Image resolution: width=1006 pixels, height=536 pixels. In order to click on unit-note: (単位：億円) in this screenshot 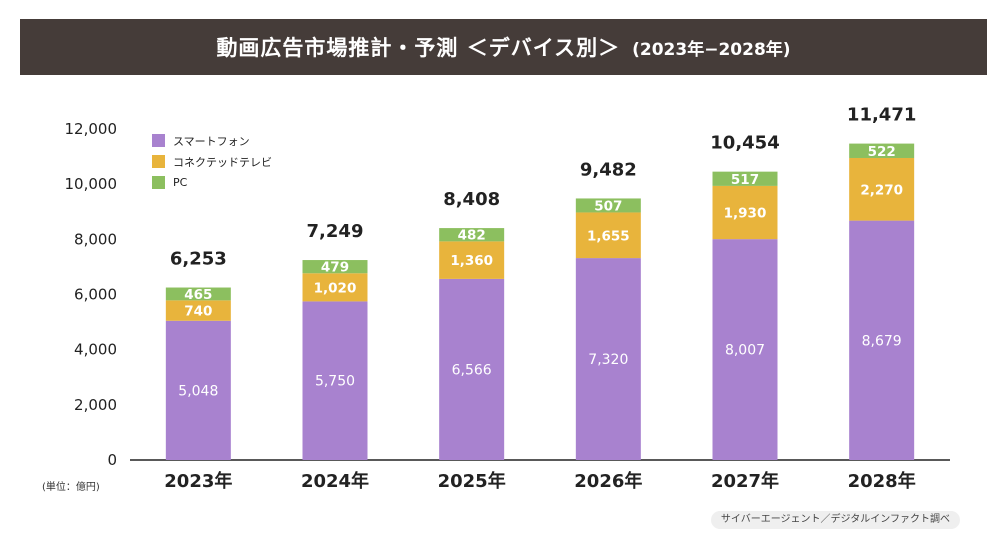, I will do `click(71, 487)`.